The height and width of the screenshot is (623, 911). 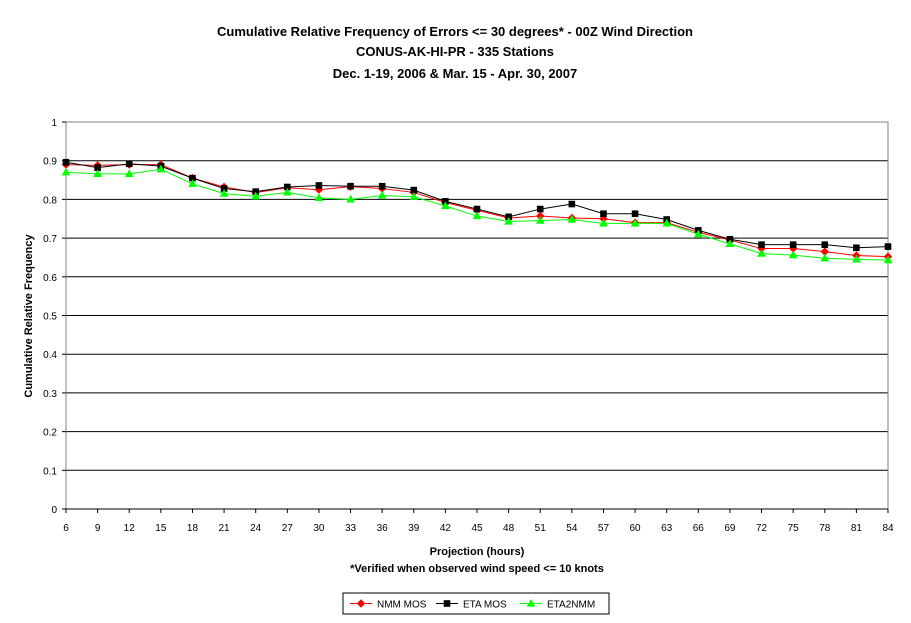 I want to click on y-tick-label: 1, so click(x=54, y=123).